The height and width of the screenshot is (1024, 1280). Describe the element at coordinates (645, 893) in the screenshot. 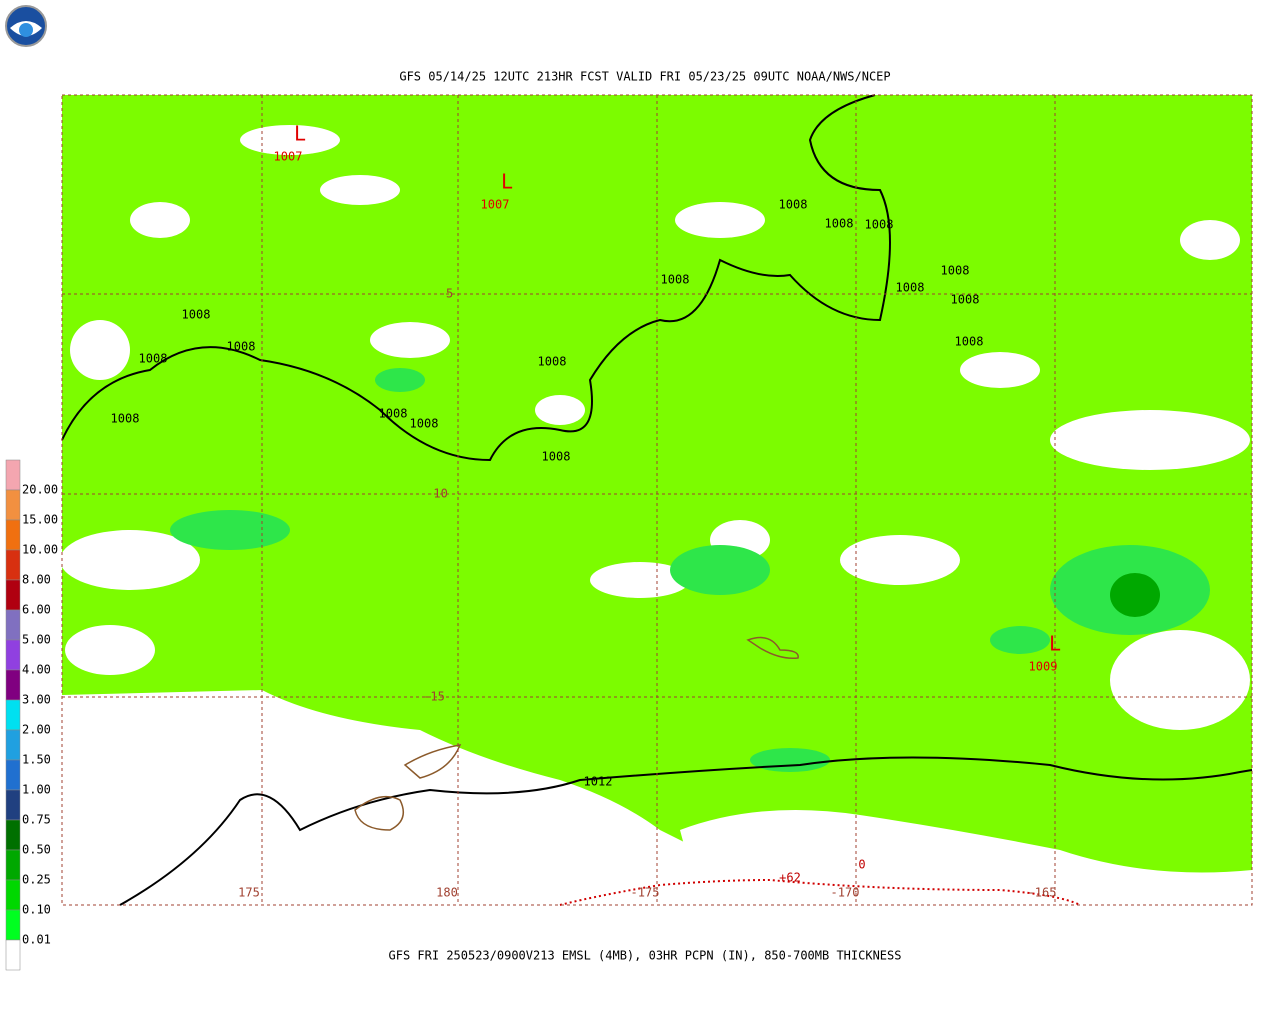

I see `lon-label: -175` at that location.